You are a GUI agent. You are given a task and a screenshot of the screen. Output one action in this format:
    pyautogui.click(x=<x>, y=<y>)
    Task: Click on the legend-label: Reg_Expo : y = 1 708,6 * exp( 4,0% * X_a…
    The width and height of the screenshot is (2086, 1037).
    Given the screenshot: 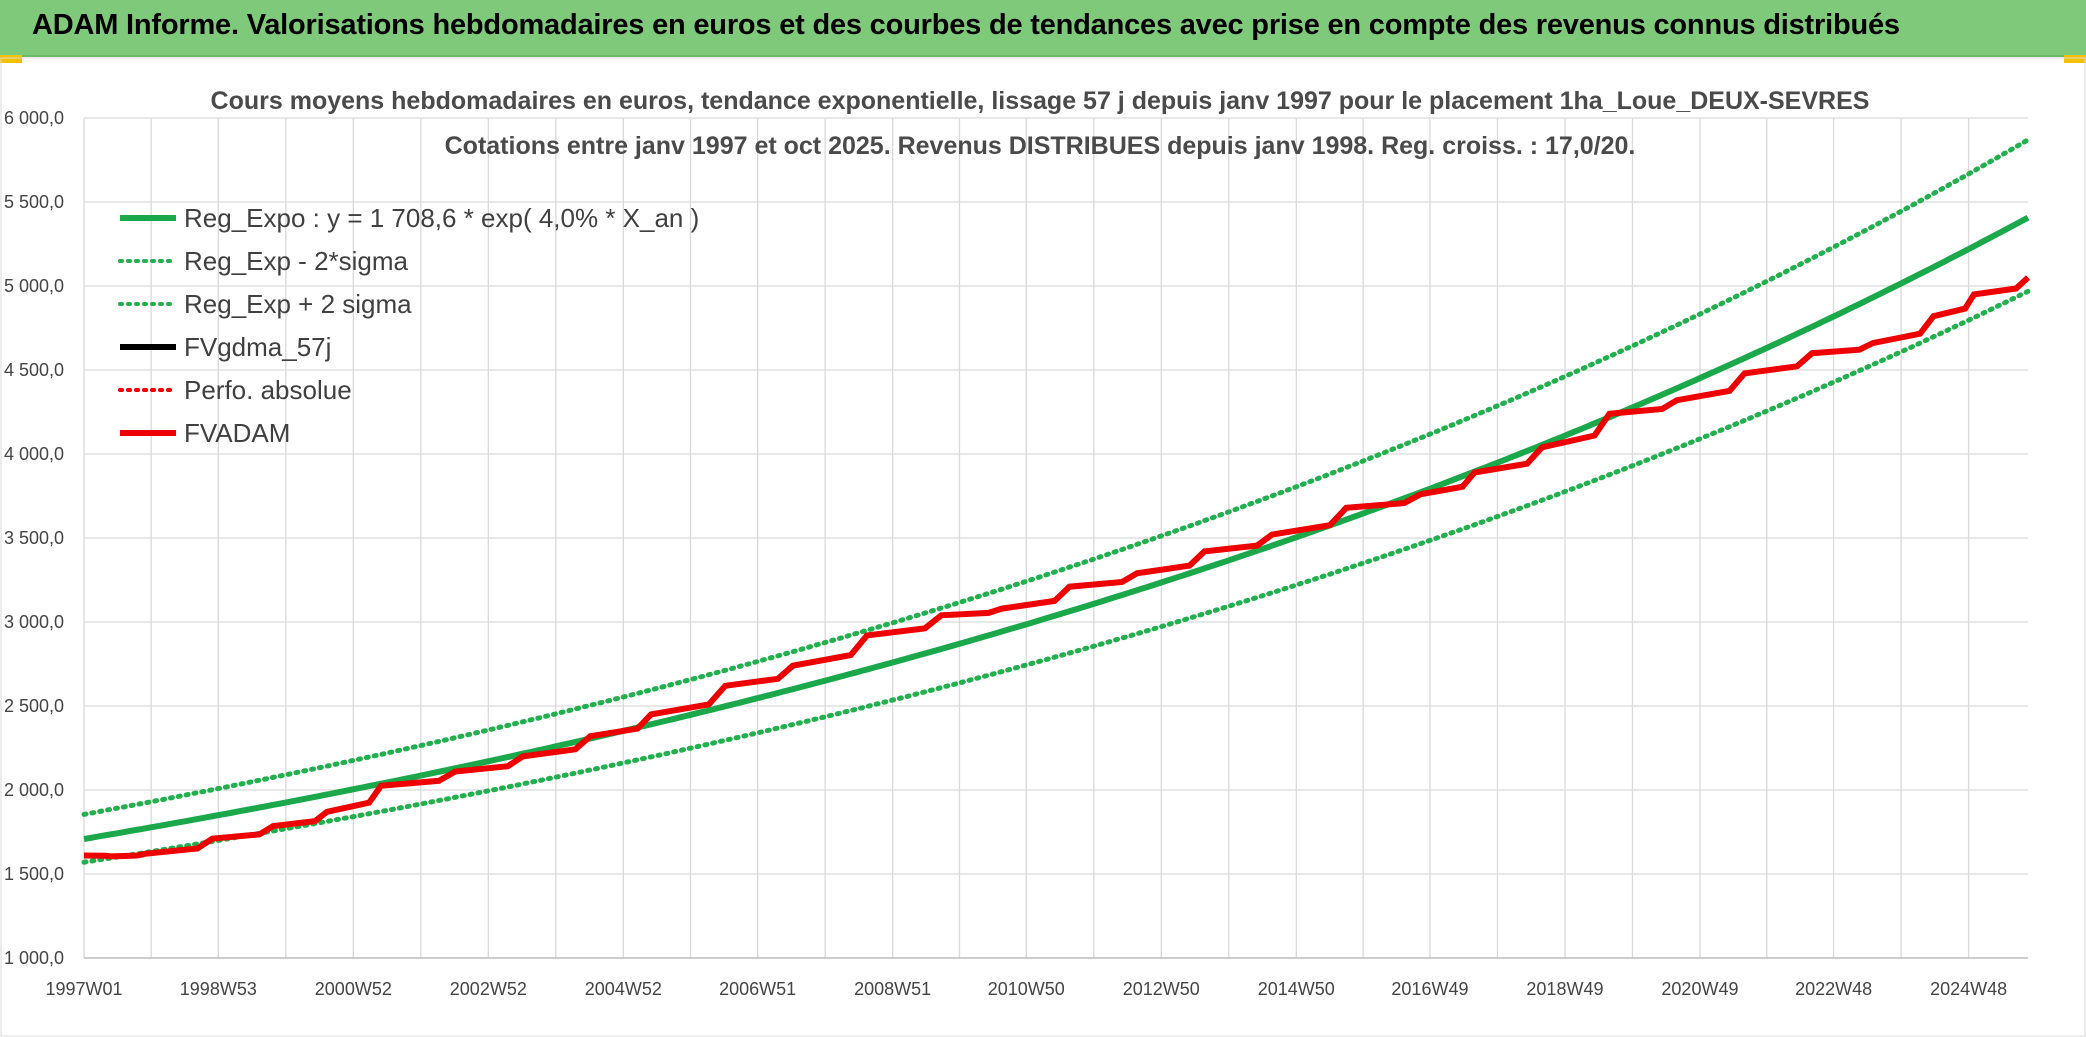 What is the action you would take?
    pyautogui.click(x=441, y=218)
    